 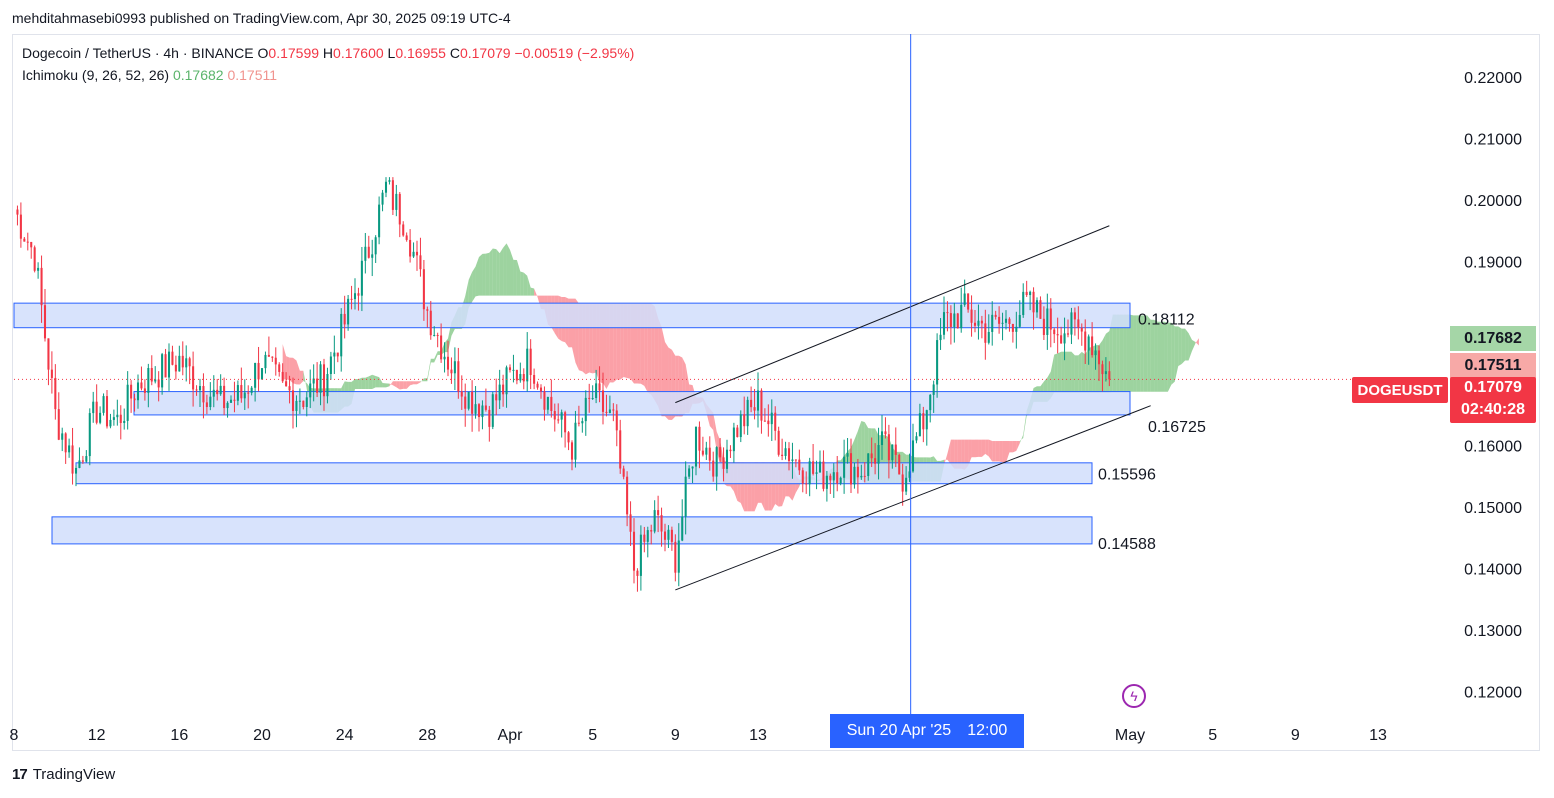 I want to click on zone-label: 0.14588, so click(x=1127, y=544).